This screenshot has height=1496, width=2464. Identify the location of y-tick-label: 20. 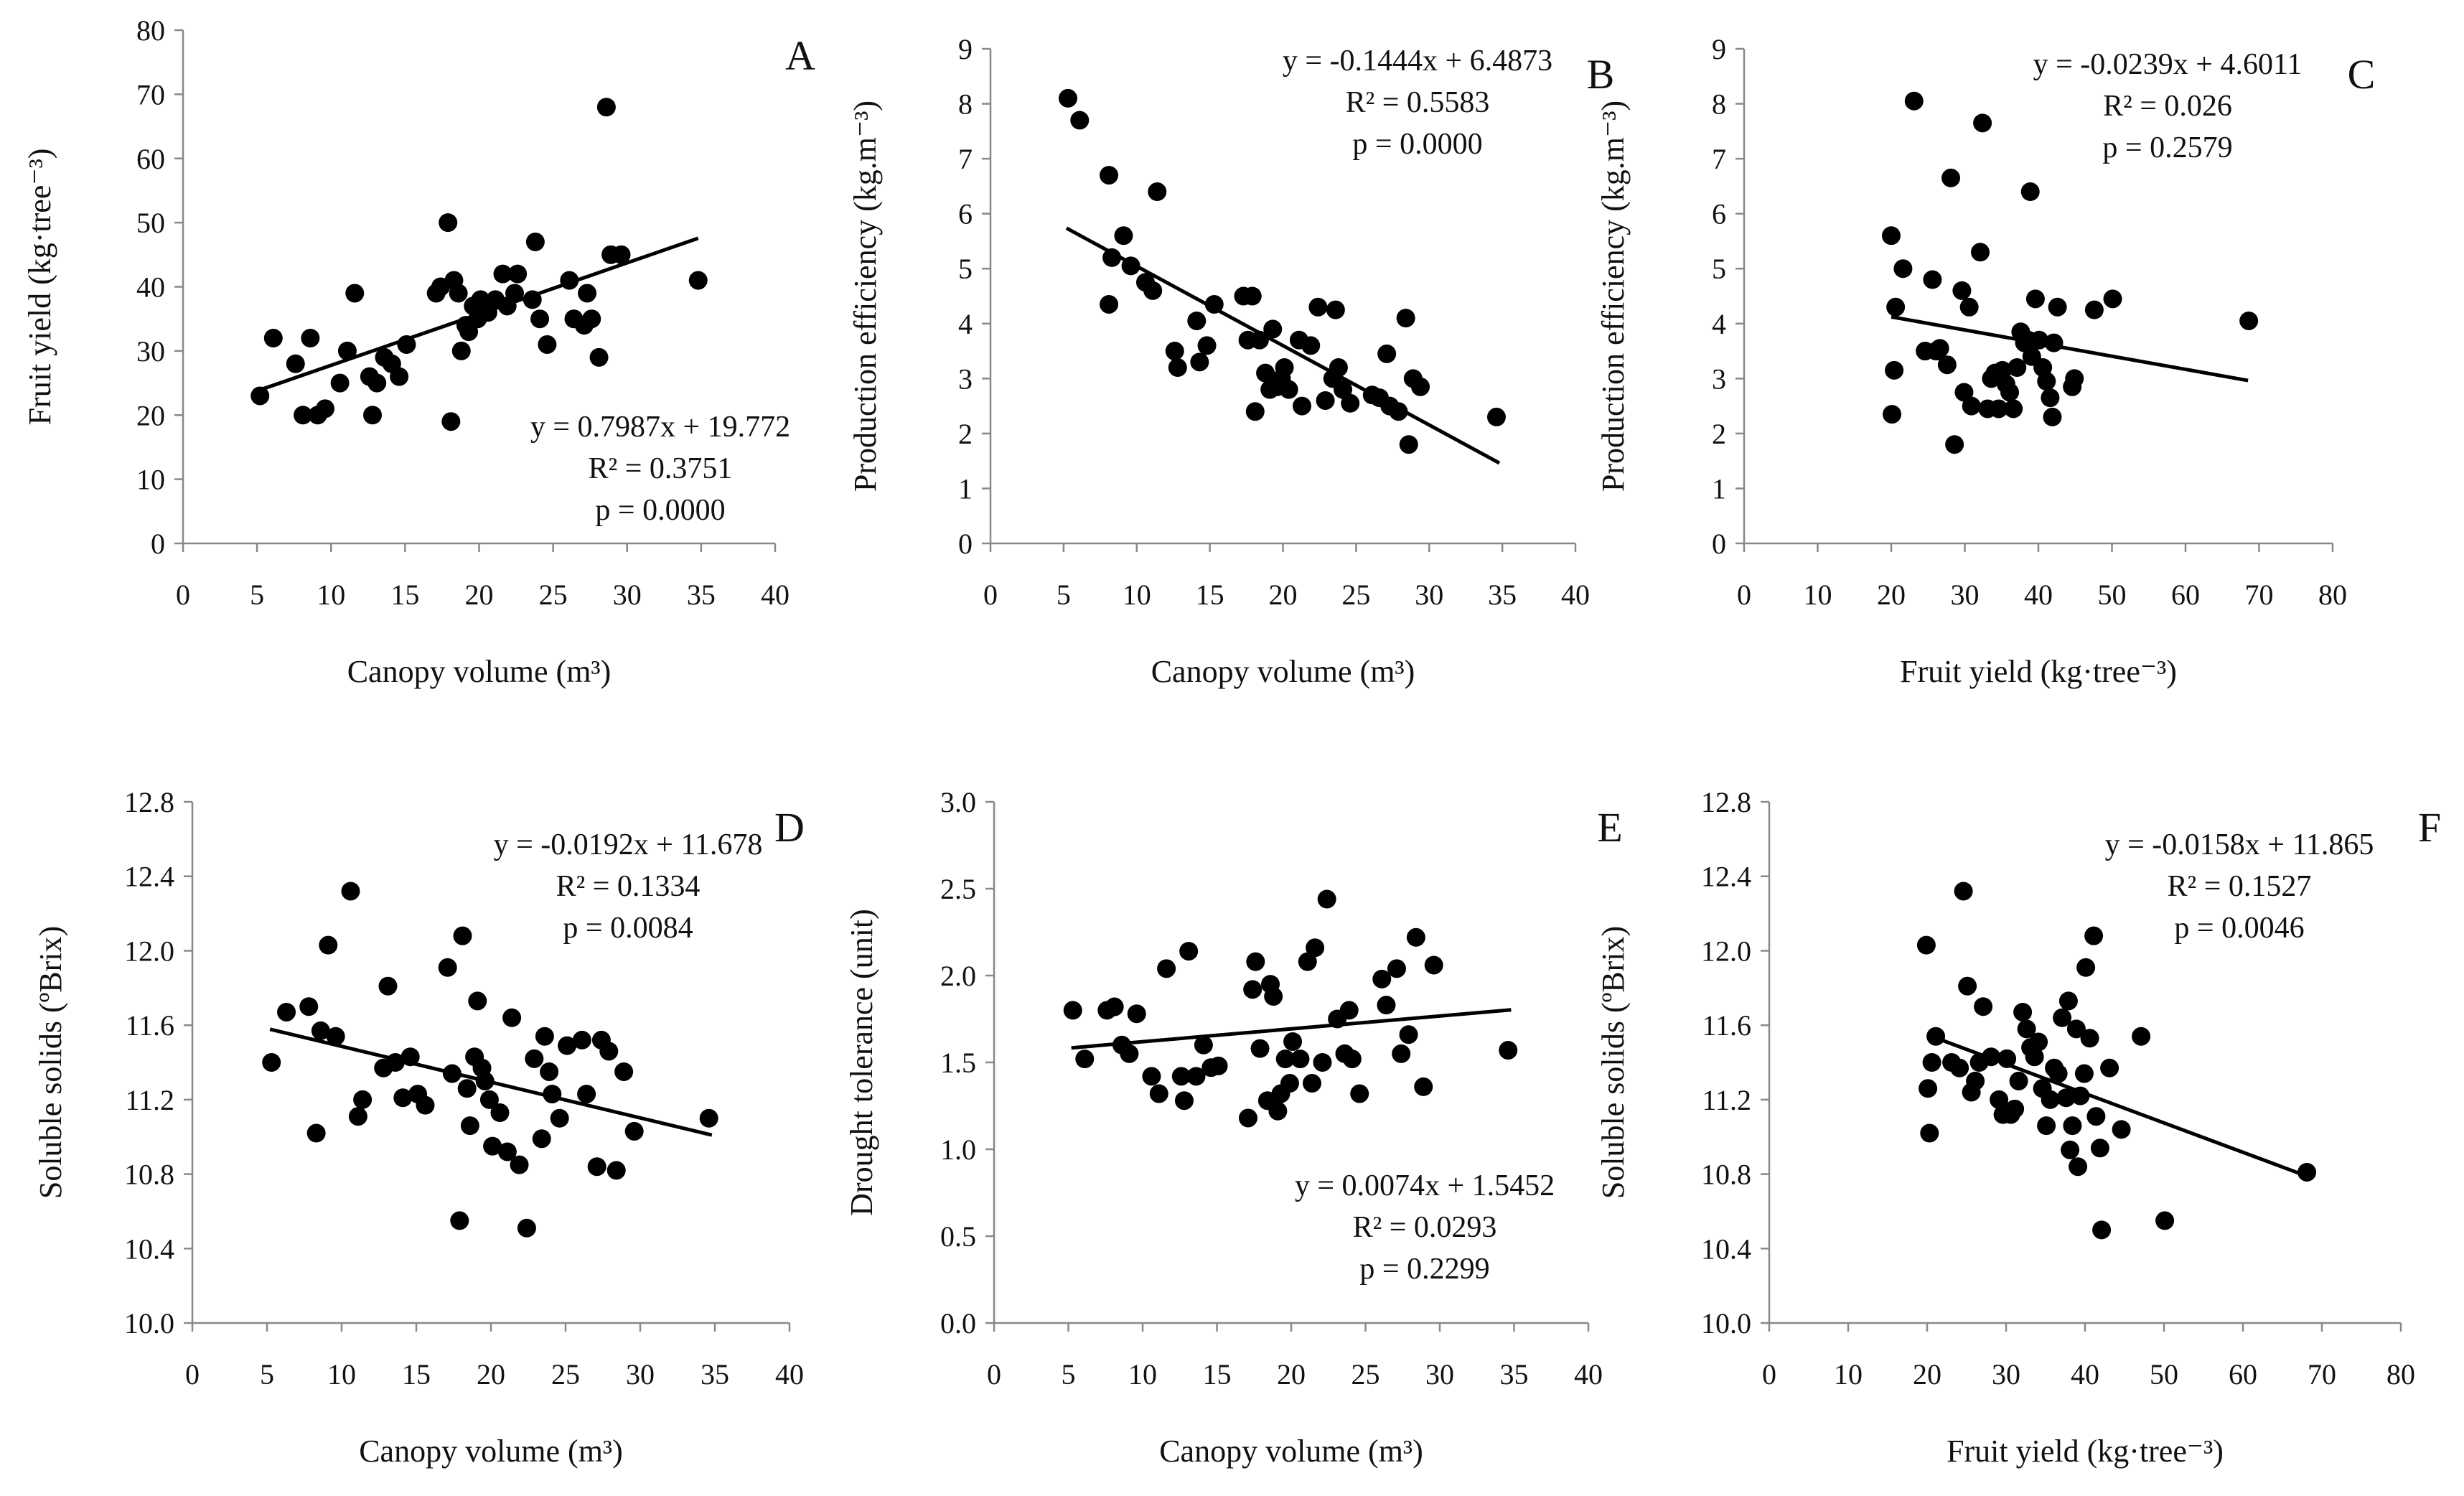
(150, 415).